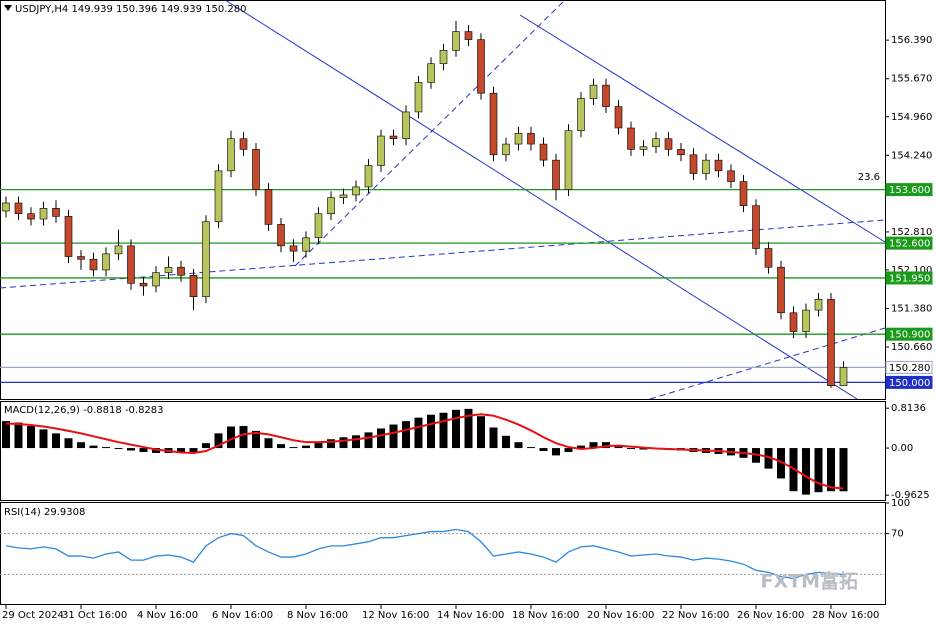 This screenshot has width=936, height=624. Describe the element at coordinates (910, 495) in the screenshot. I see `y-tick-label: -0.9625` at that location.